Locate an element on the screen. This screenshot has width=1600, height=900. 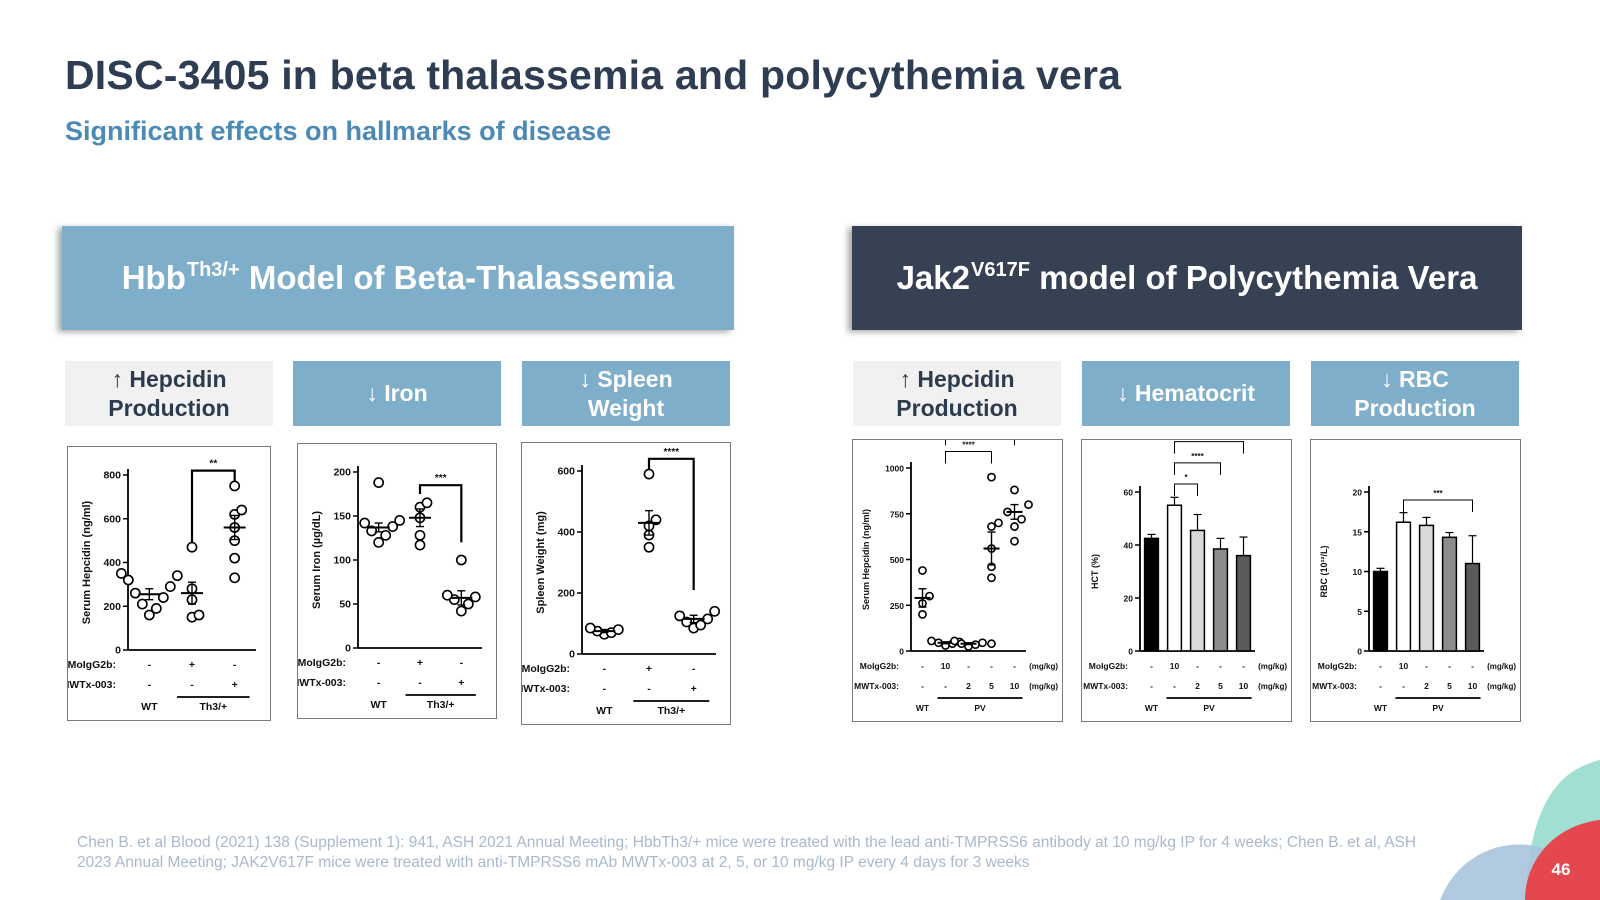
y-tick-label: 400 is located at coordinates (112, 563).